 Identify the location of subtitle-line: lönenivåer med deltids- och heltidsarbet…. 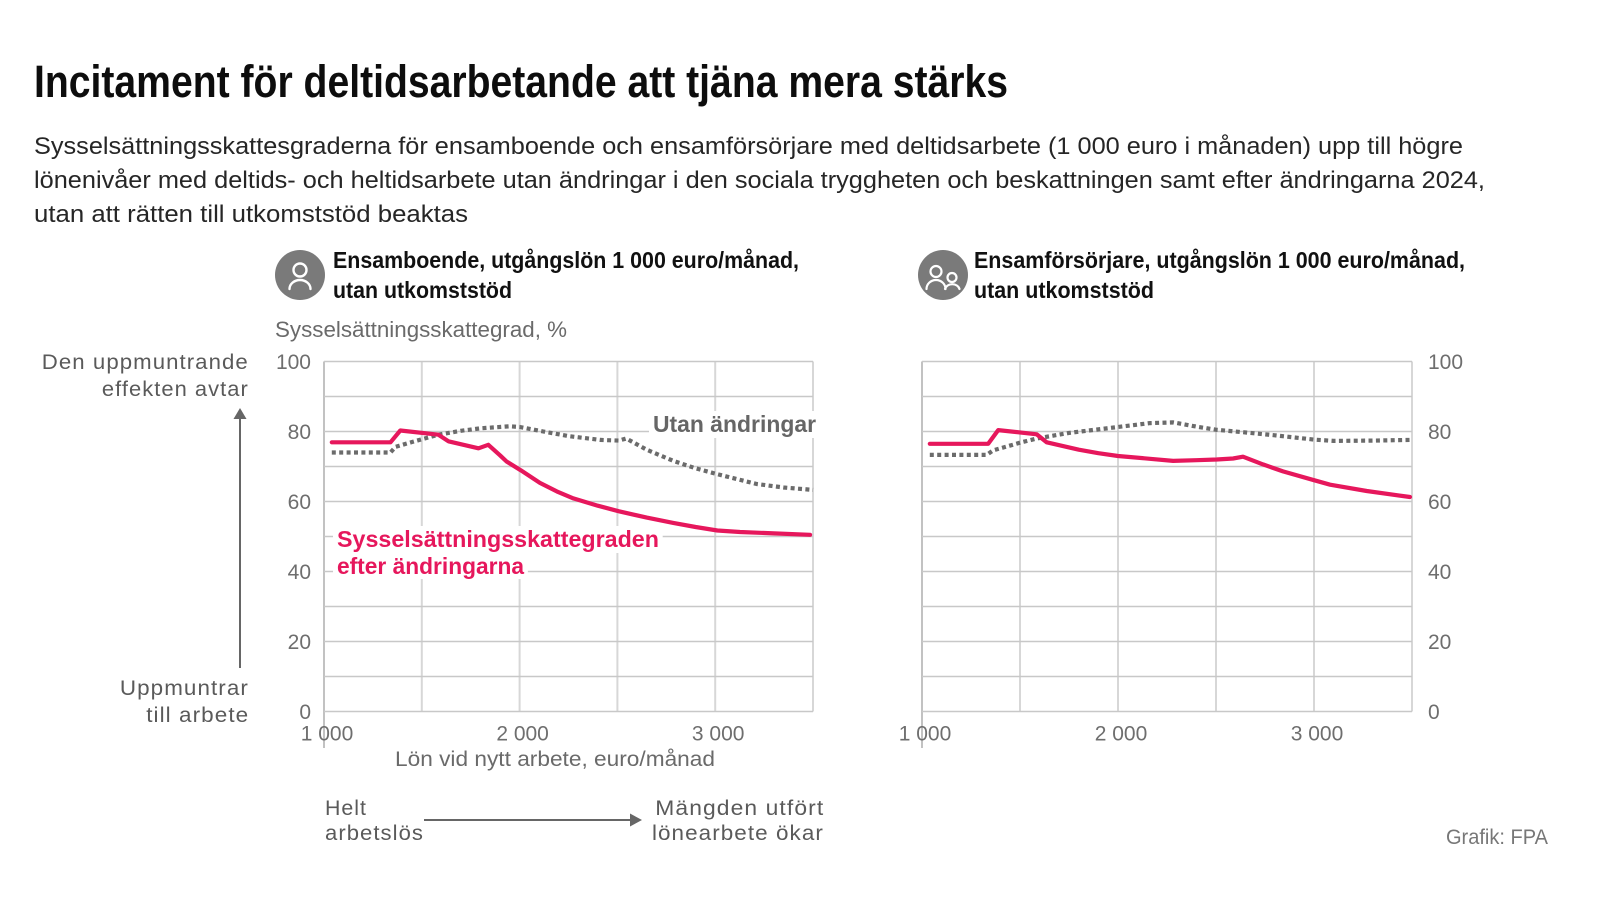
(759, 181).